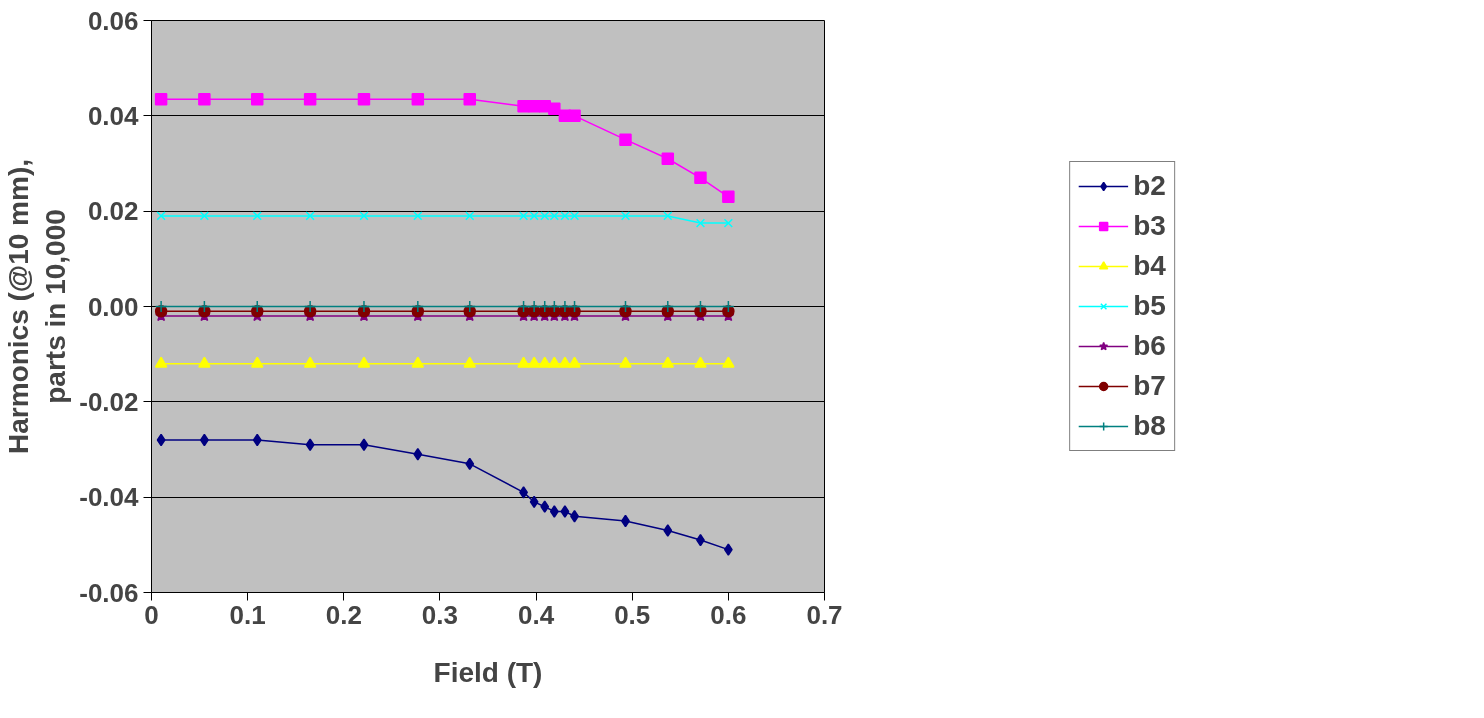  I want to click on x-tick-label: 0.6, so click(728, 614).